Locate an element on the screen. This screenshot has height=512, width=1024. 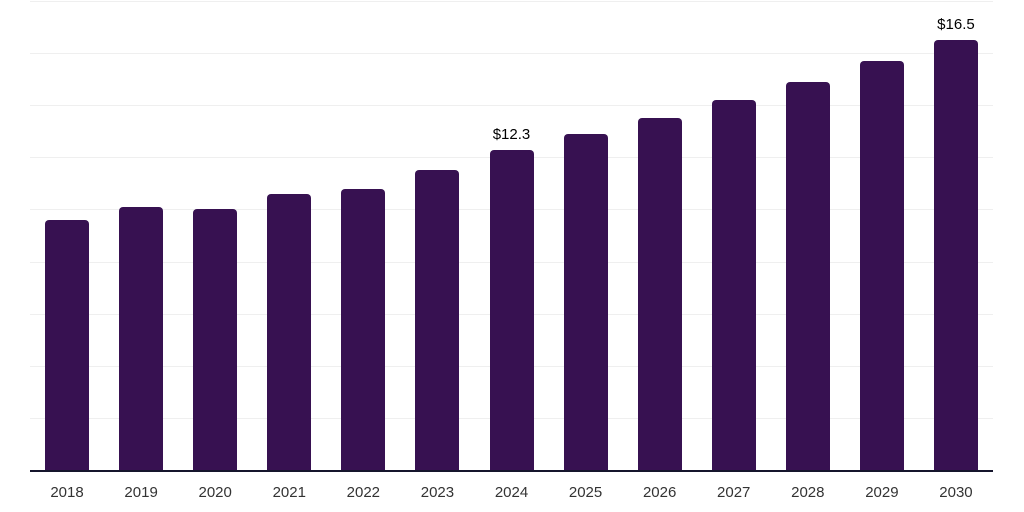
x-tick-label-2019: 2019 is located at coordinates (141, 492).